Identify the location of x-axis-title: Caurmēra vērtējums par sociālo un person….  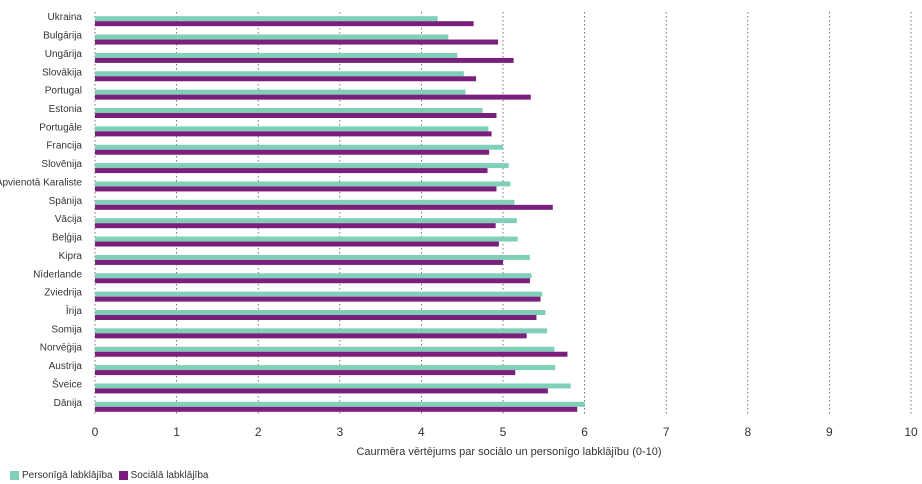
(508, 452).